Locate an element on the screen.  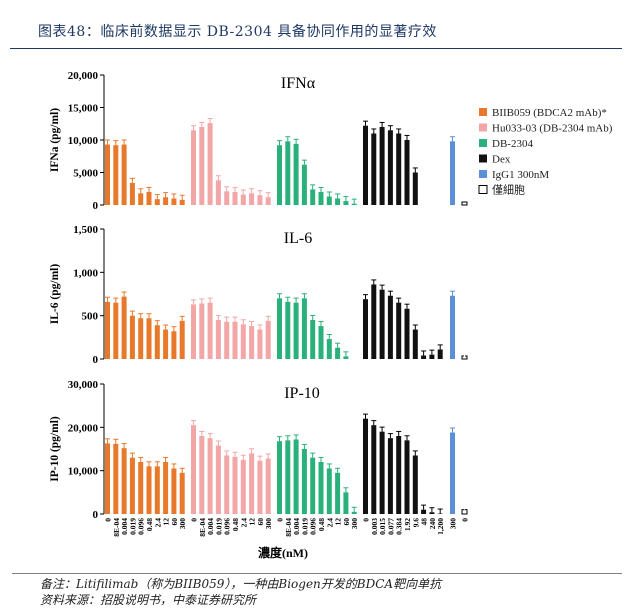
legend-label: IgG1 300nM is located at coordinates (520, 175).